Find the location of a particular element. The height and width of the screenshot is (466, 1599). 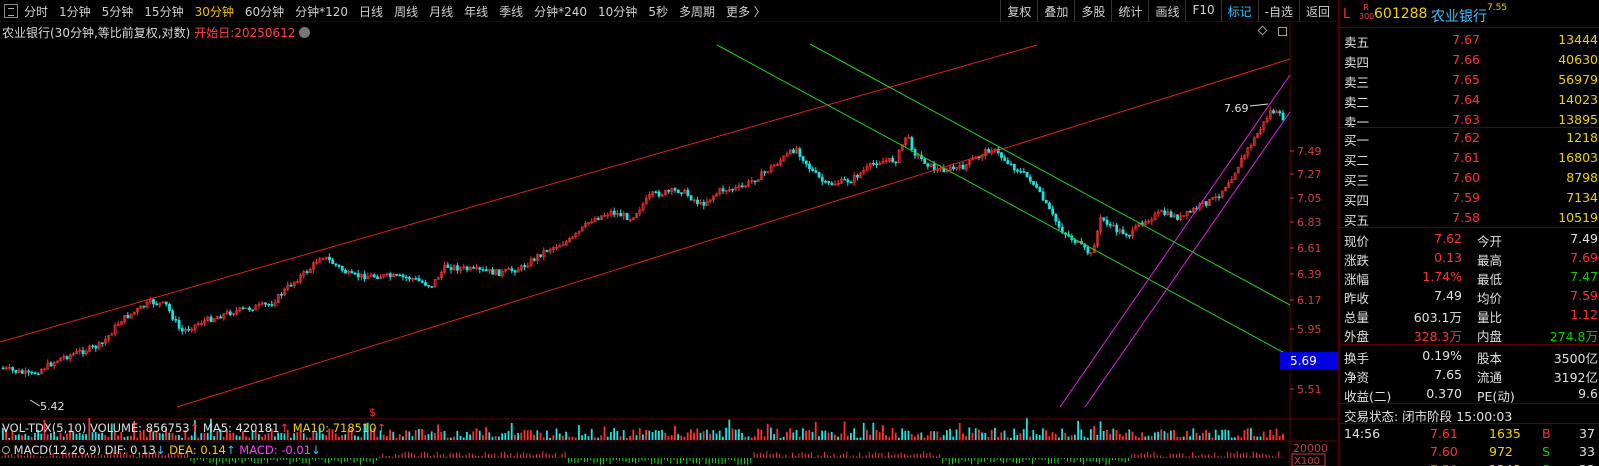

period-tab-6: 分钟*120 is located at coordinates (322, 12).